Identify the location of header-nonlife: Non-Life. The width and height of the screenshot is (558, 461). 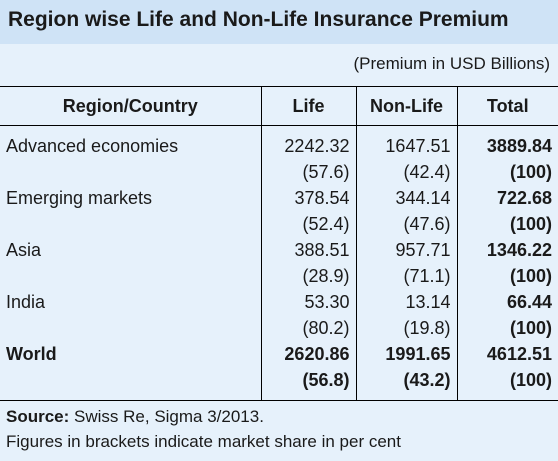
(406, 106).